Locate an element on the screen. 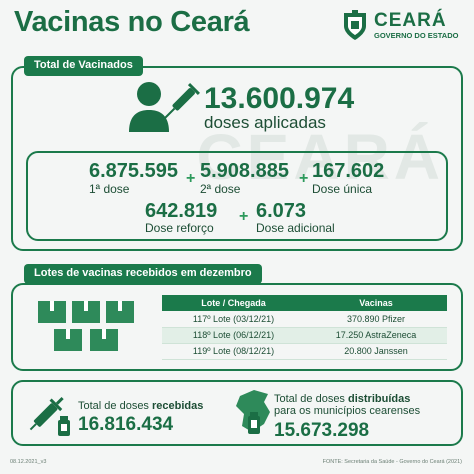 The width and height of the screenshot is (474, 474). distributed-label-suffix: para os municípios cearenses is located at coordinates (347, 411).